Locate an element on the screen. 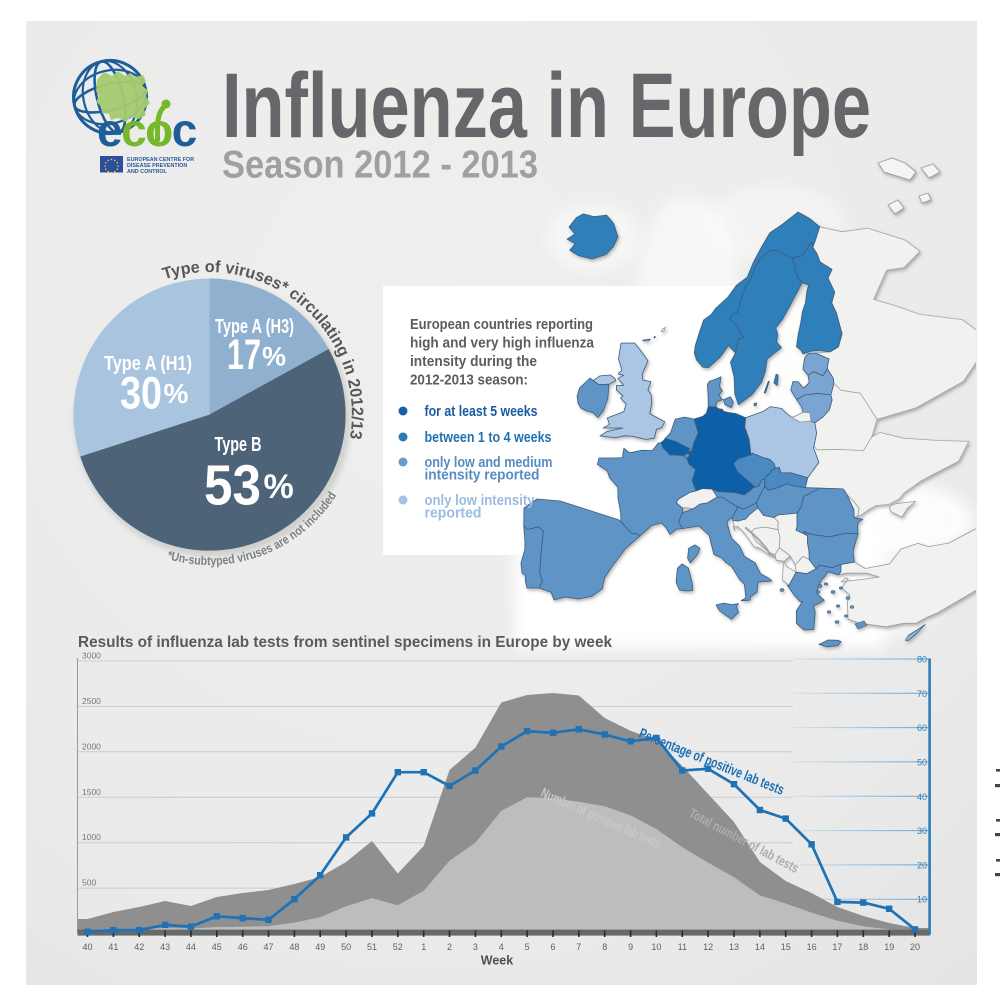 This screenshot has width=1000, height=1006. svg-text: European countries reporting is located at coordinates (501, 325).